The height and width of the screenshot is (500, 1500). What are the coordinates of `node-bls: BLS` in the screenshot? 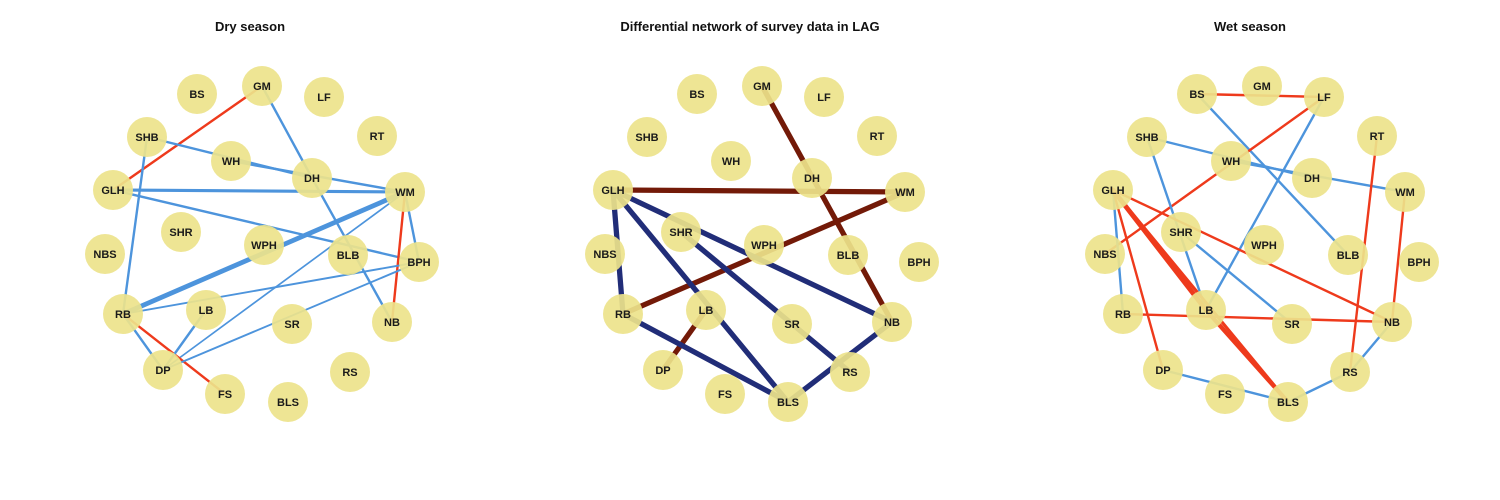 It's located at (1288, 402).